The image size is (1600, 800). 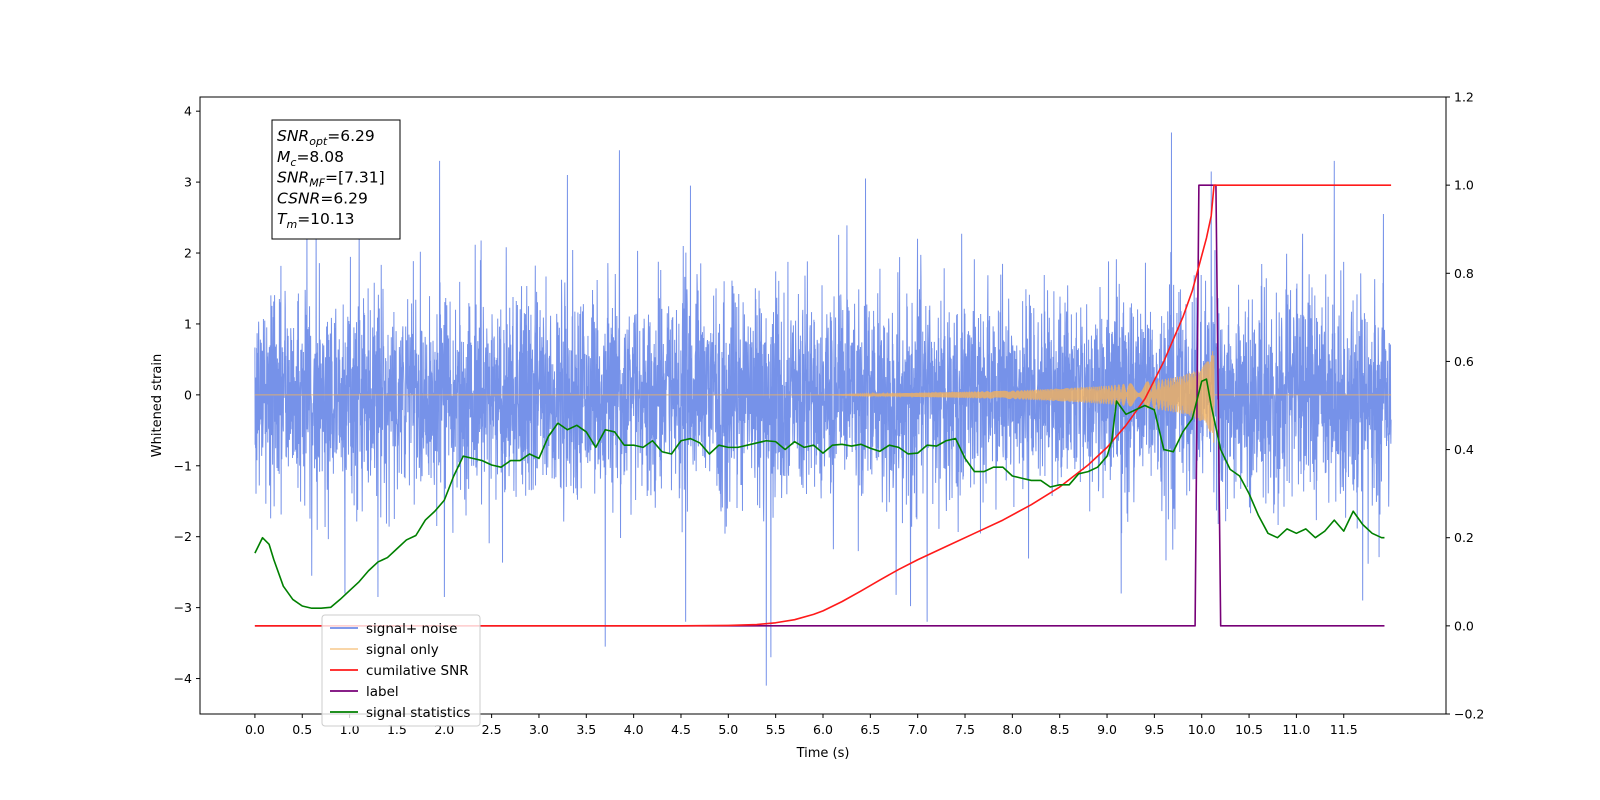 I want to click on legend-label: signal statistics, so click(x=418, y=713).